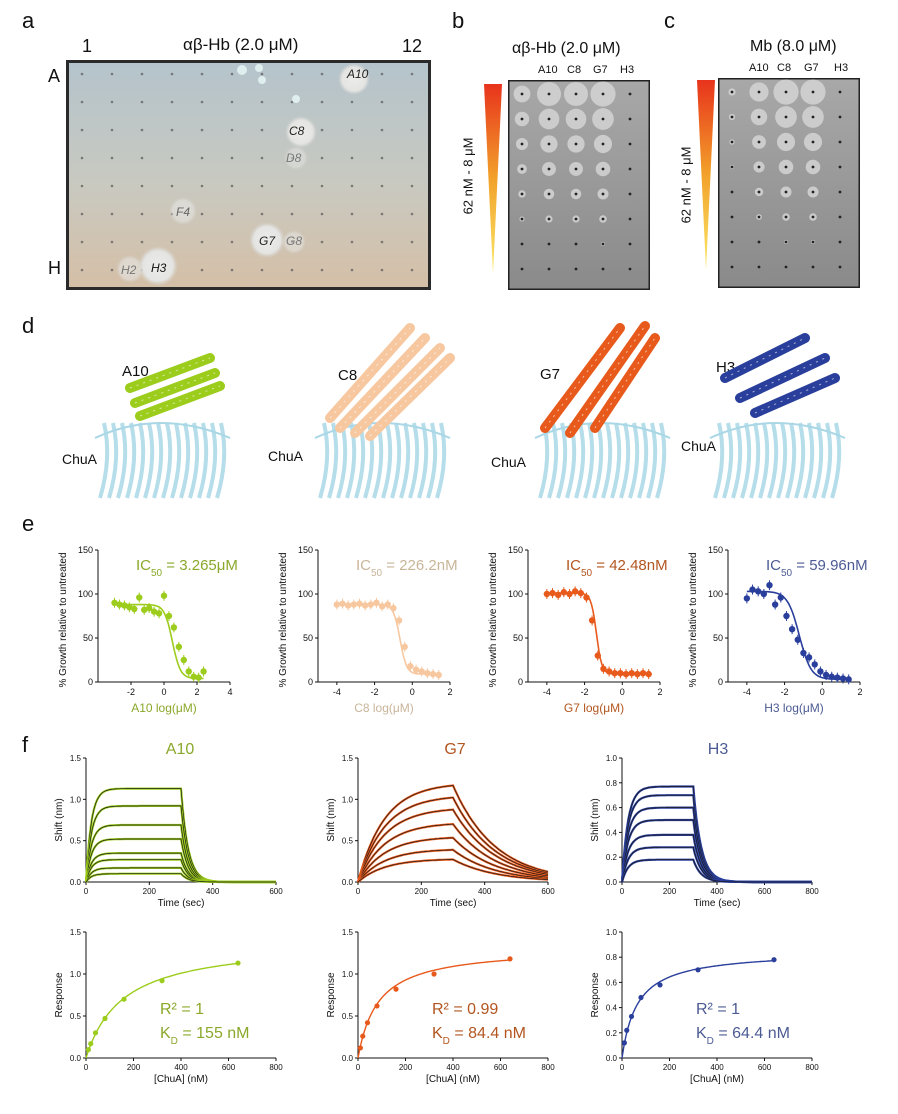 The height and width of the screenshot is (1114, 898). I want to click on well-c8-label: C8, so click(297, 131).